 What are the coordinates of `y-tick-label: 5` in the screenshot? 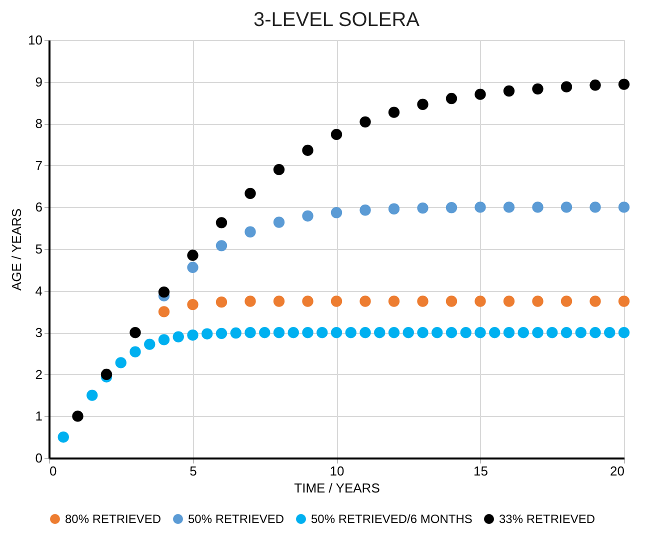 It's located at (38, 249).